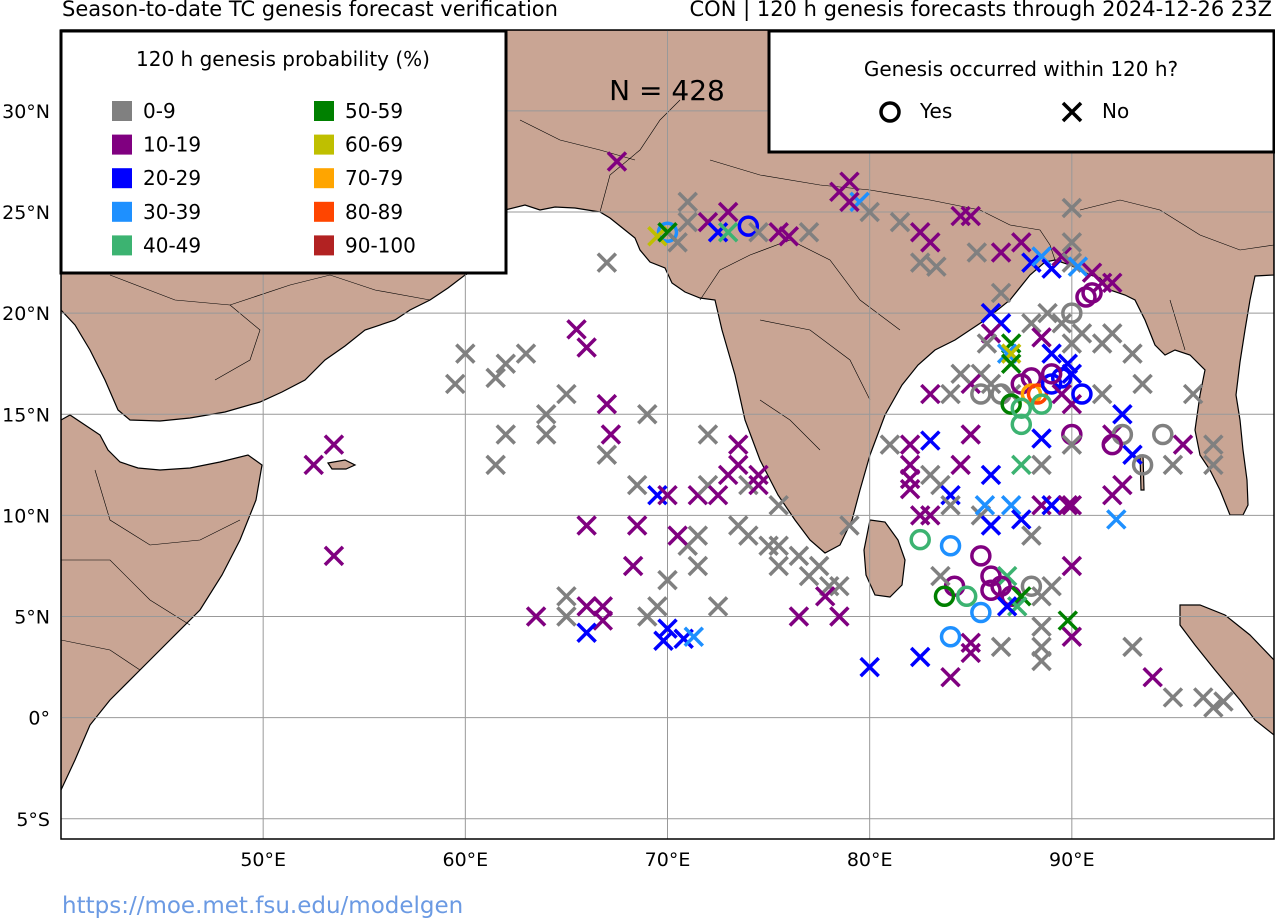  Describe the element at coordinates (374, 111) in the screenshot. I see `legend-bin-label: 50-59` at that location.